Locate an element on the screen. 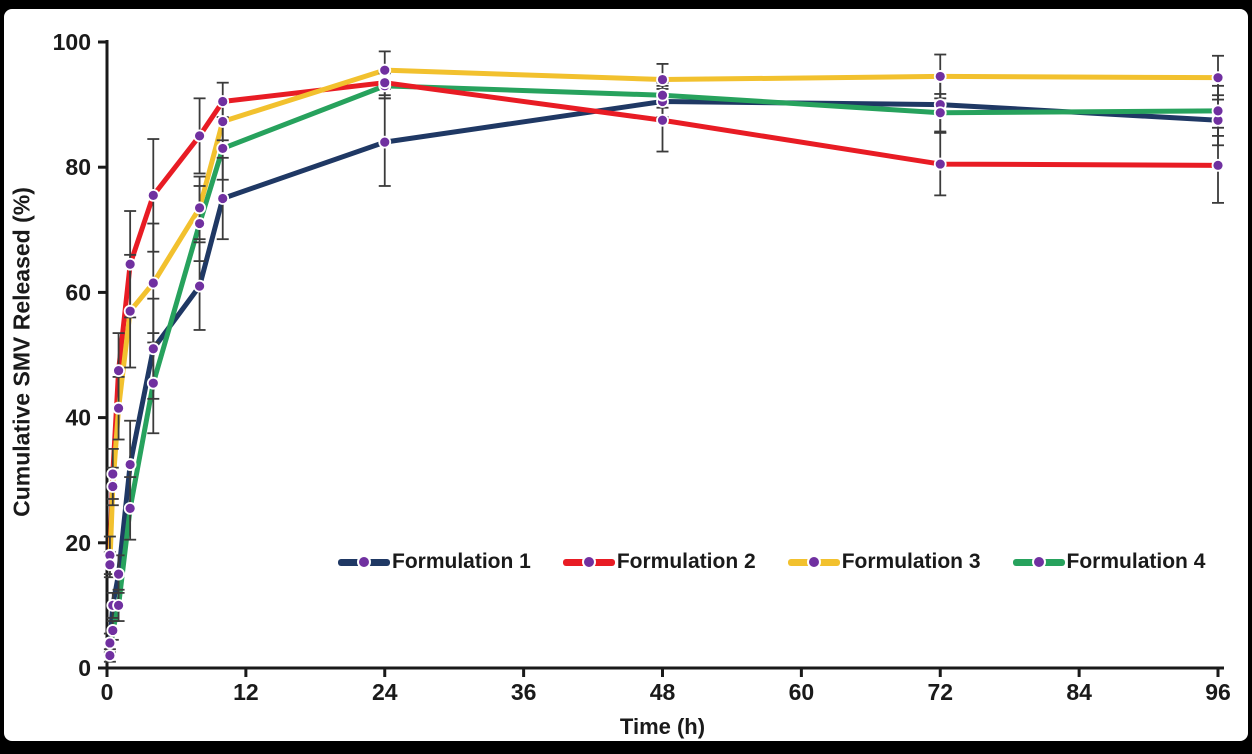  legend-label: Formulation 3 is located at coordinates (911, 561).